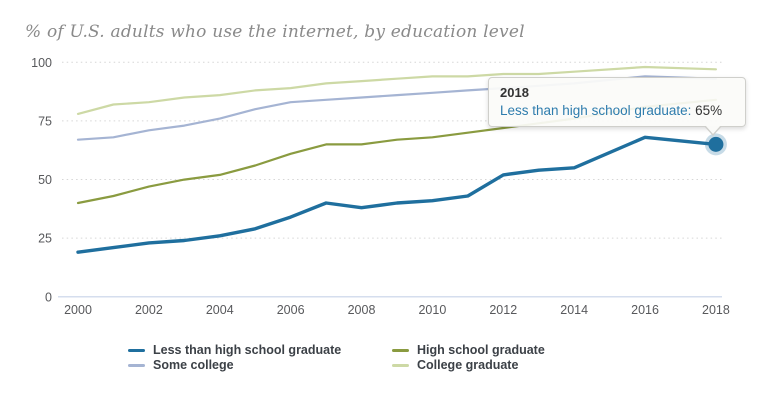  I want to click on tooltip-year: 2018, so click(514, 92).